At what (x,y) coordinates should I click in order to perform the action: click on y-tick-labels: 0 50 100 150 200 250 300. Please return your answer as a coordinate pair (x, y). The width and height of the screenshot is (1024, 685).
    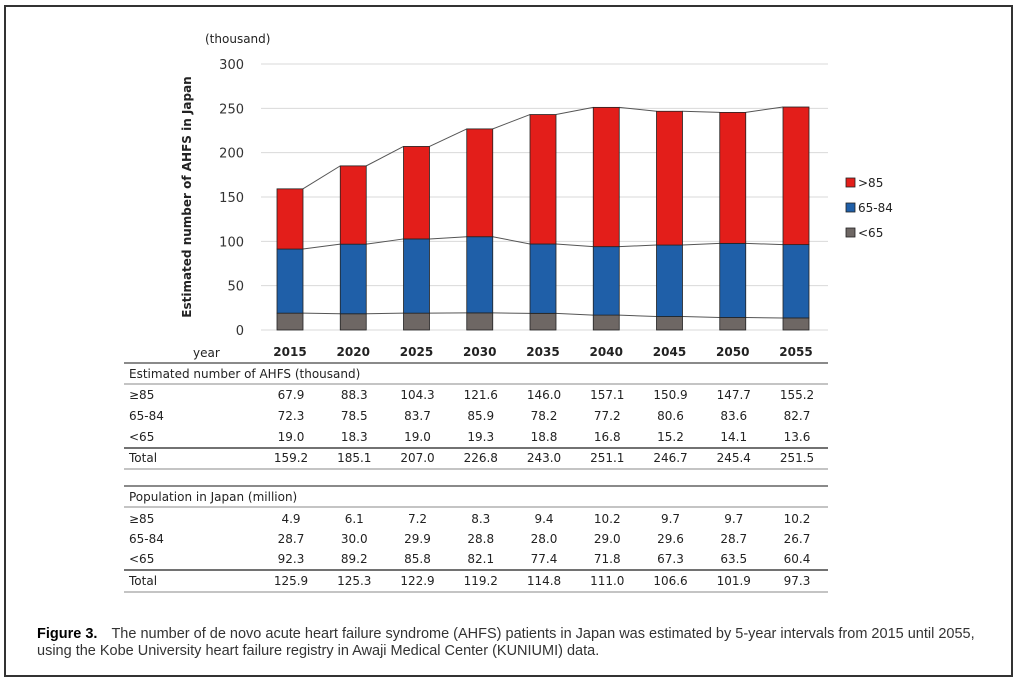
    Looking at the image, I should click on (231, 198).